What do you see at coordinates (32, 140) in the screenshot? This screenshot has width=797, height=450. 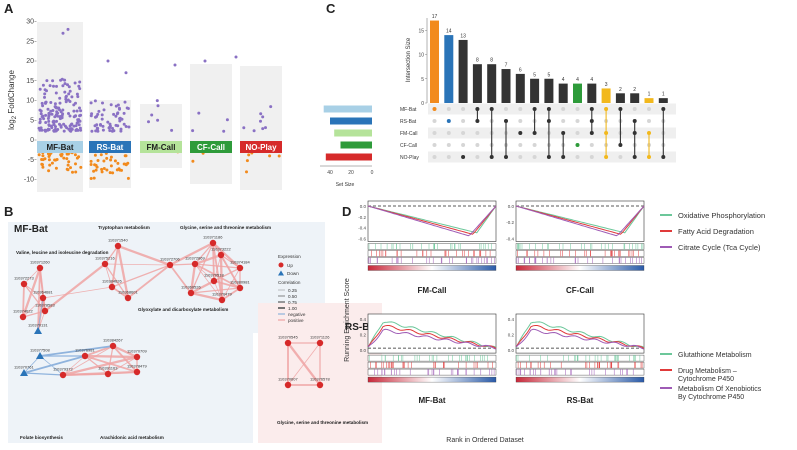 I see `y-tick-label: 0` at bounding box center [32, 140].